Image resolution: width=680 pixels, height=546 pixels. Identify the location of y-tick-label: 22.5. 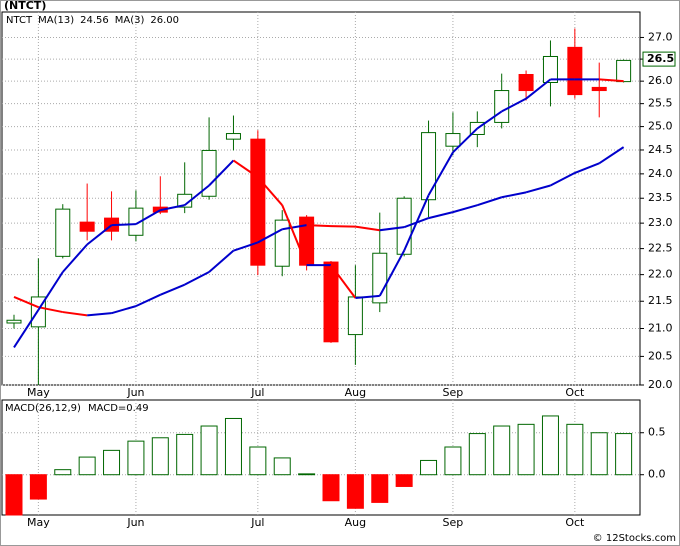
(660, 248).